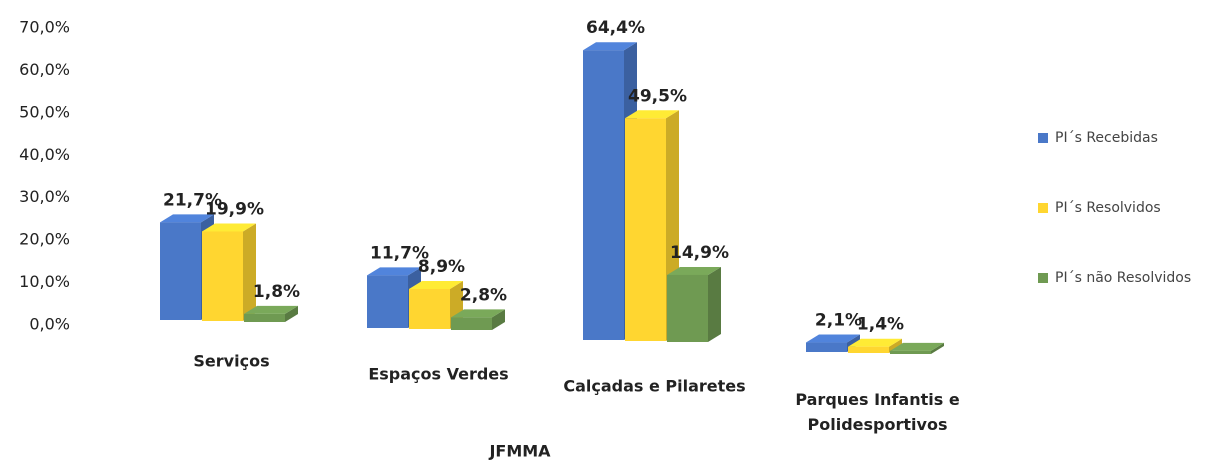 Image resolution: width=1212 pixels, height=463 pixels. I want to click on value-label: 64,4%, so click(615, 28).